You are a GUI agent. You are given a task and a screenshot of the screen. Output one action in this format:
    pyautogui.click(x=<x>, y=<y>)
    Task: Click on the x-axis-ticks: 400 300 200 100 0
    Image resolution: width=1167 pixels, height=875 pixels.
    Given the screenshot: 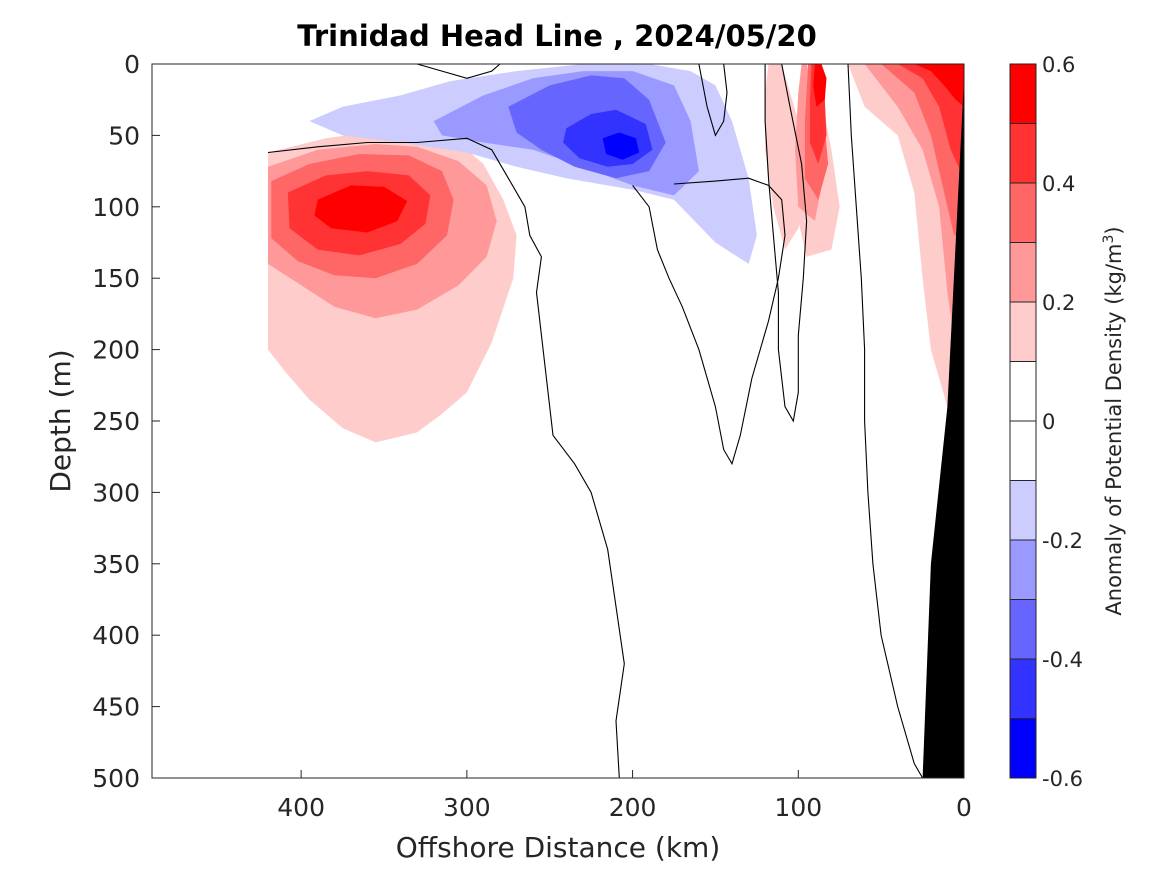 What is the action you would take?
    pyautogui.click(x=624, y=796)
    